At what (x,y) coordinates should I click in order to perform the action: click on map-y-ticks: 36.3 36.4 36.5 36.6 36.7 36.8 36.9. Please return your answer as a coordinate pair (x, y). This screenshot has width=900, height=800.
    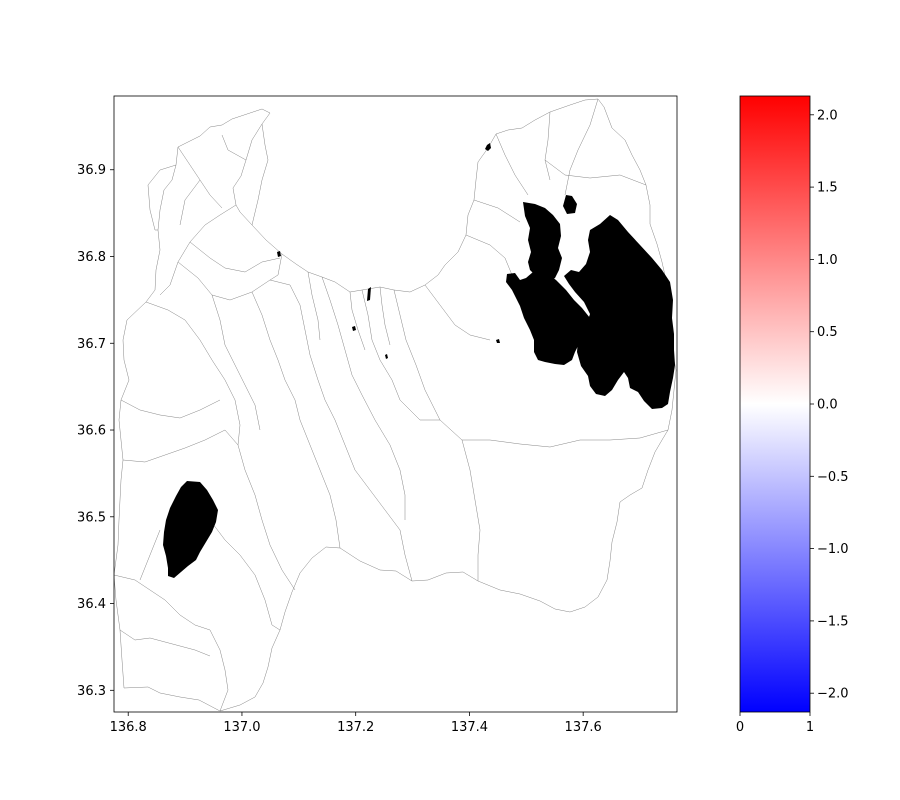
    Looking at the image, I should click on (95, 431).